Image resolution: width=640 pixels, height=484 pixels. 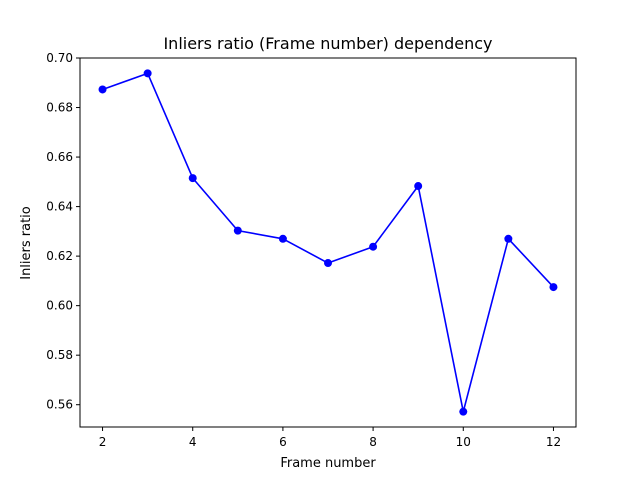 I want to click on x-tick-label: 2, so click(x=103, y=442).